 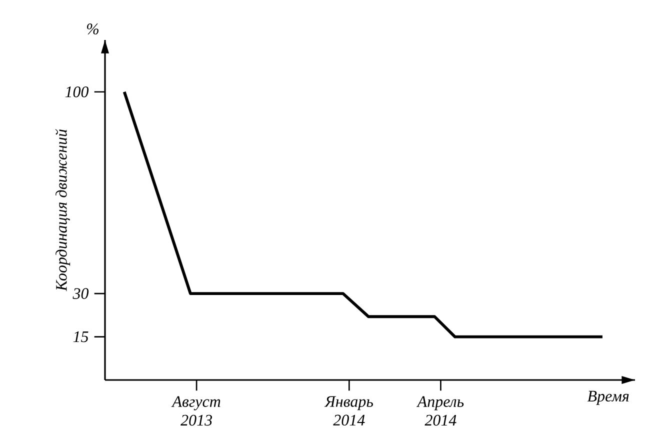 I want to click on x-tick-label: Январь 2014, so click(x=348, y=411).